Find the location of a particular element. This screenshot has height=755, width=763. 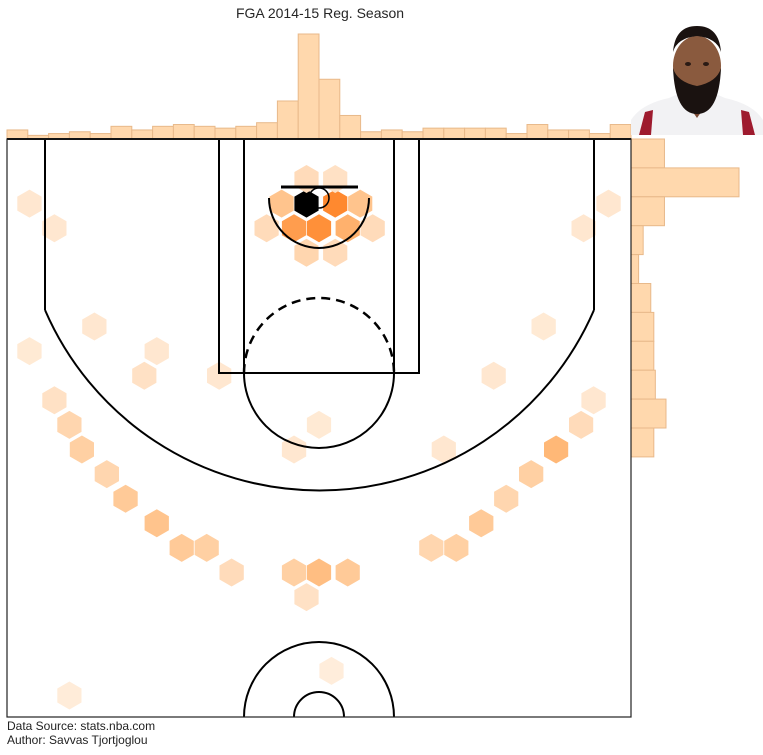

top-histogram is located at coordinates (319, 86).